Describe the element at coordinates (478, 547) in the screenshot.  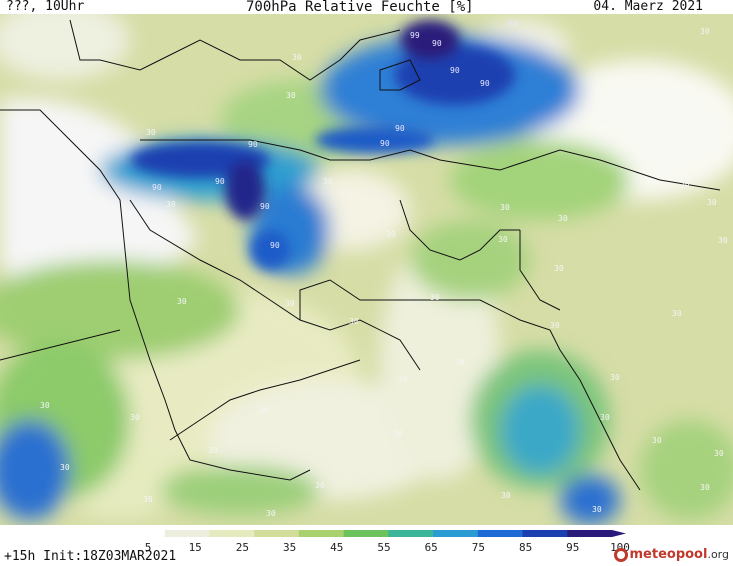
I see `colorbar-tick-label: 75` at that location.